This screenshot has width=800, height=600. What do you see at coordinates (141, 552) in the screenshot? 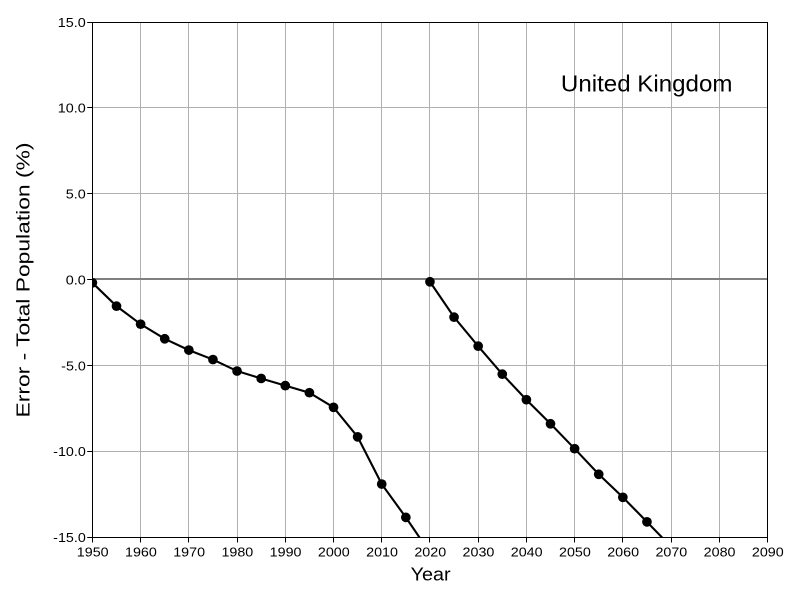
I see `svg-text: 1960` at bounding box center [141, 552].